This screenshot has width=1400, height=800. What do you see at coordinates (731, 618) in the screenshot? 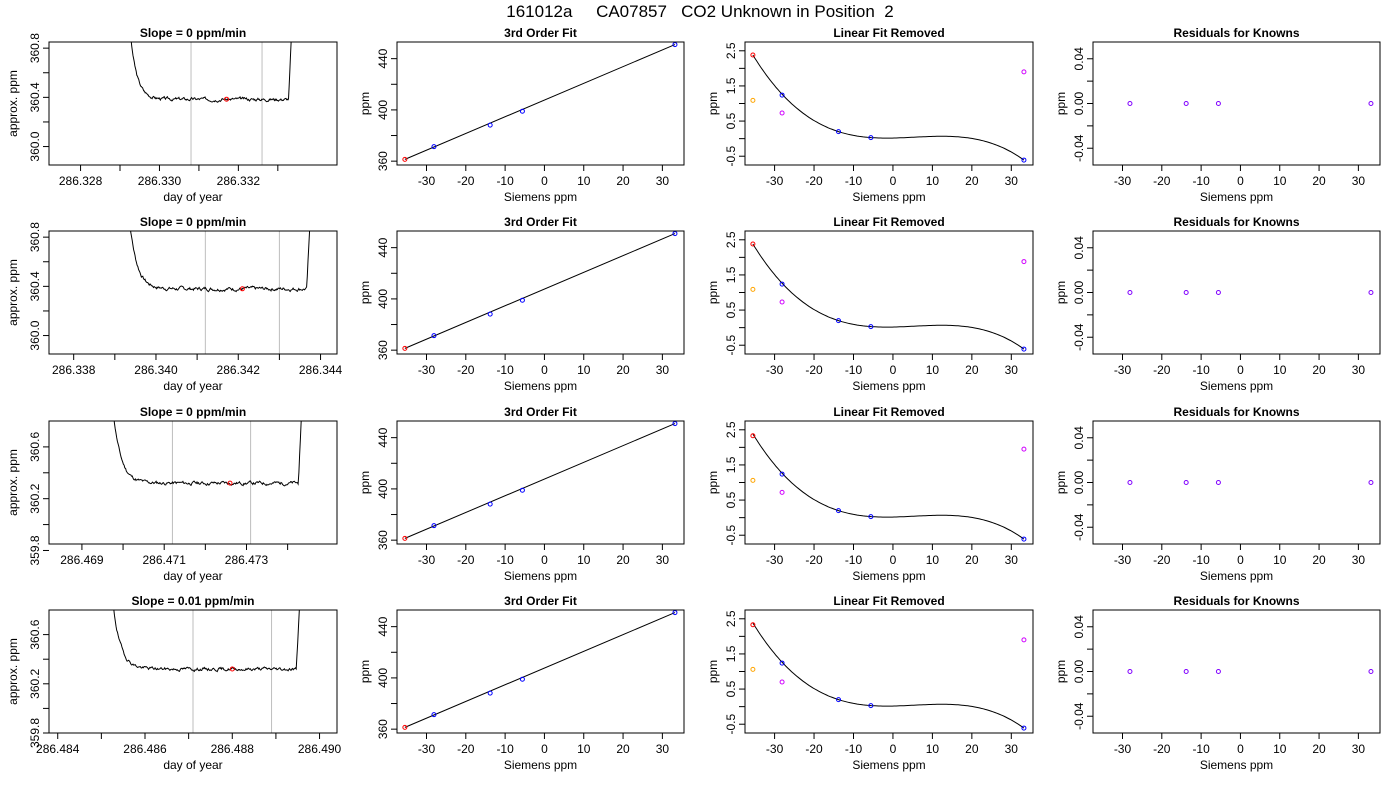
I see `y-tick-label: 2.5` at bounding box center [731, 618].